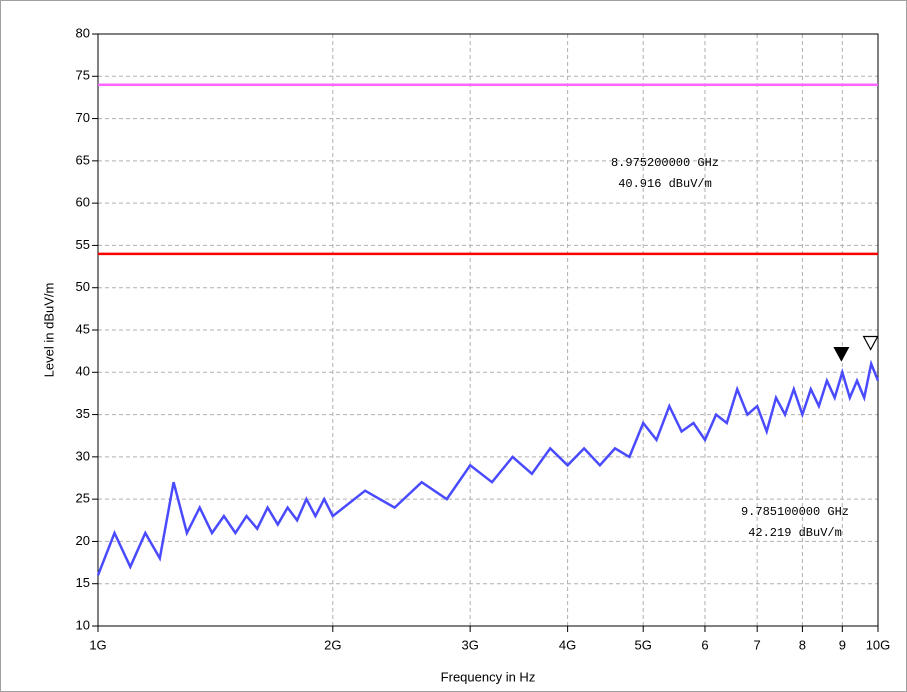  I want to click on x-tick-label: 10G, so click(878, 644).